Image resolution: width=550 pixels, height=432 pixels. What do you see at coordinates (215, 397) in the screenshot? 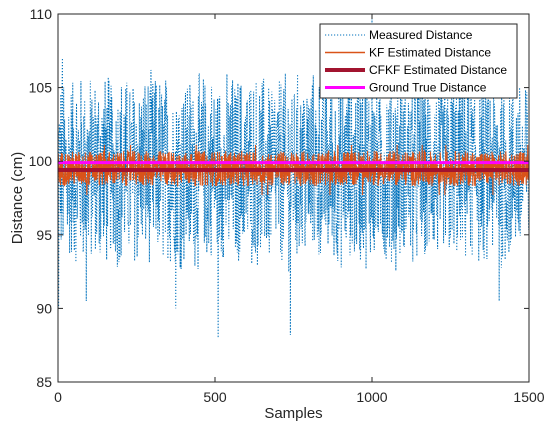
I see `x-tick-label: 500` at bounding box center [215, 397].